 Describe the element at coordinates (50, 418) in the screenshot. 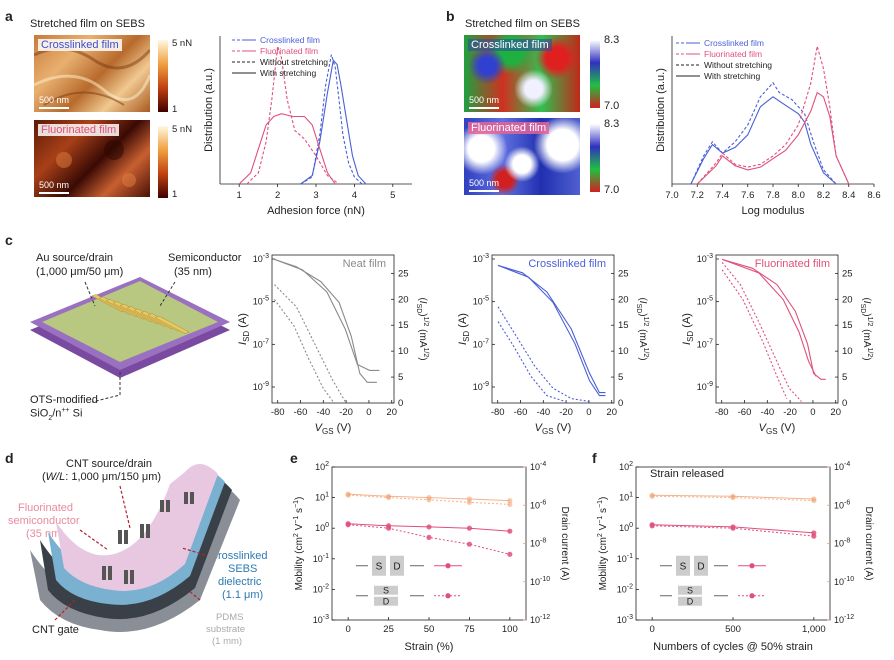

I see `substrate-sub: 2` at that location.